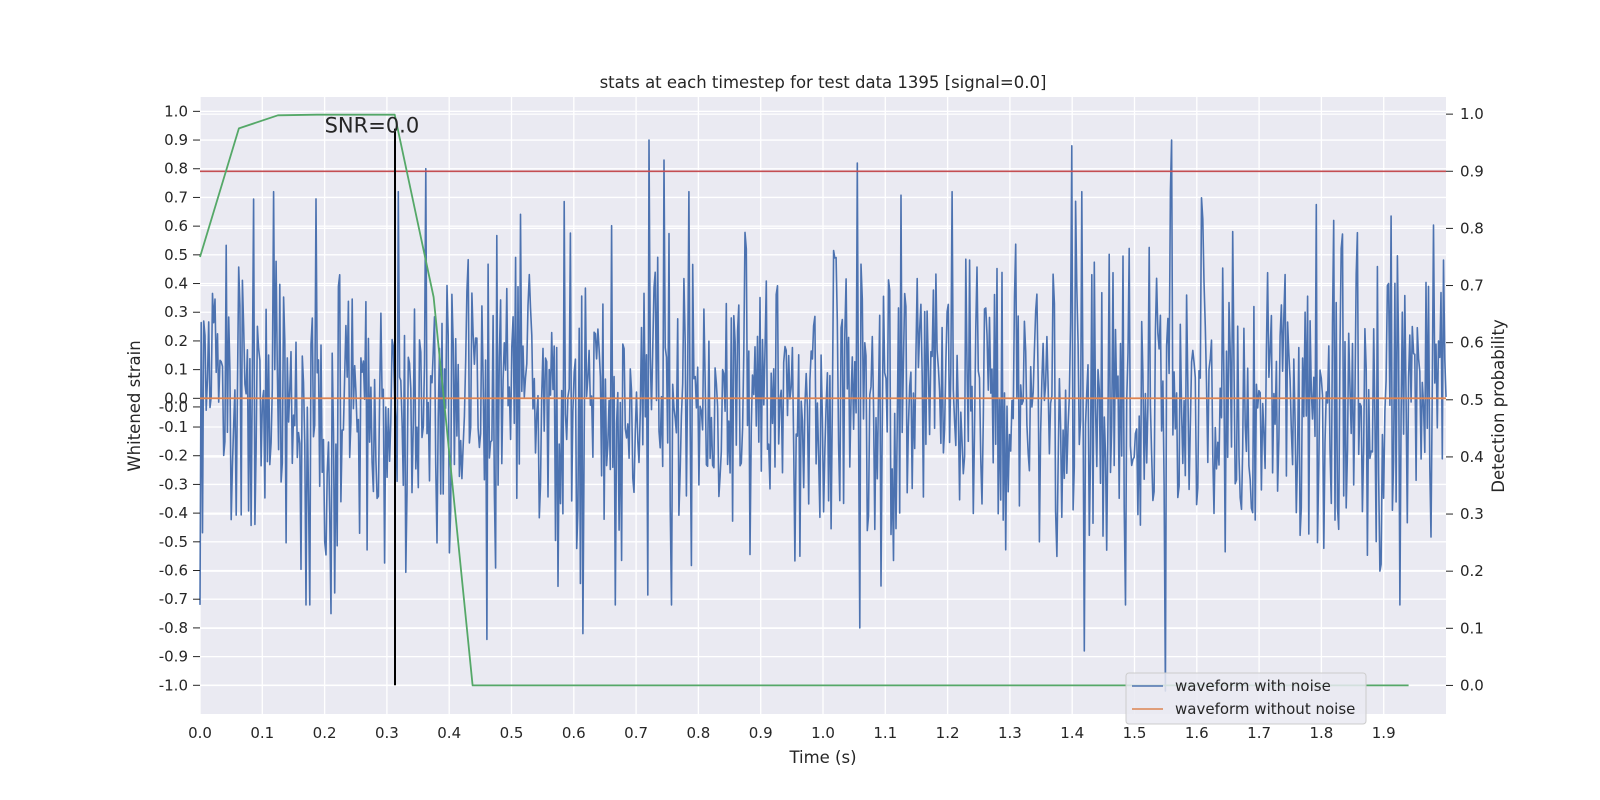 This screenshot has width=1600, height=800. Describe the element at coordinates (387, 733) in the screenshot. I see `x-tick-label: 0.3` at that location.